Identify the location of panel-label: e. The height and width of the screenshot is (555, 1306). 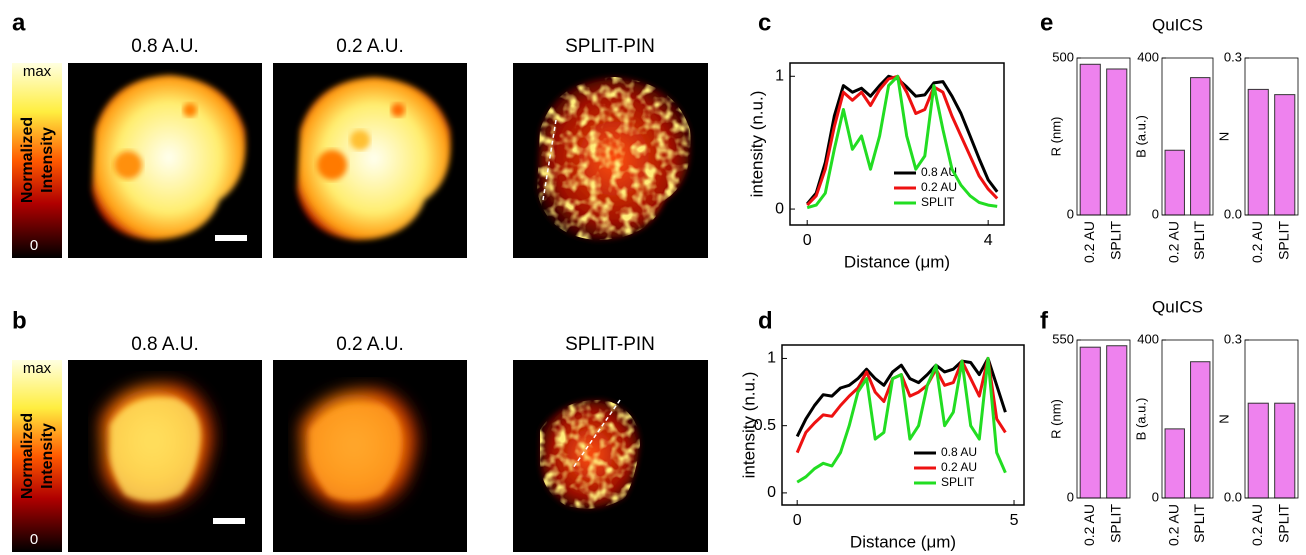
(1046, 22).